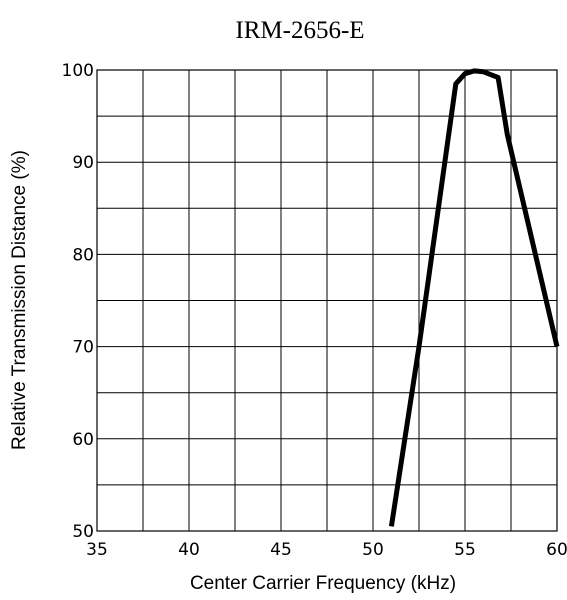  I want to click on chart-title: IRM-2656-E, so click(299, 30).